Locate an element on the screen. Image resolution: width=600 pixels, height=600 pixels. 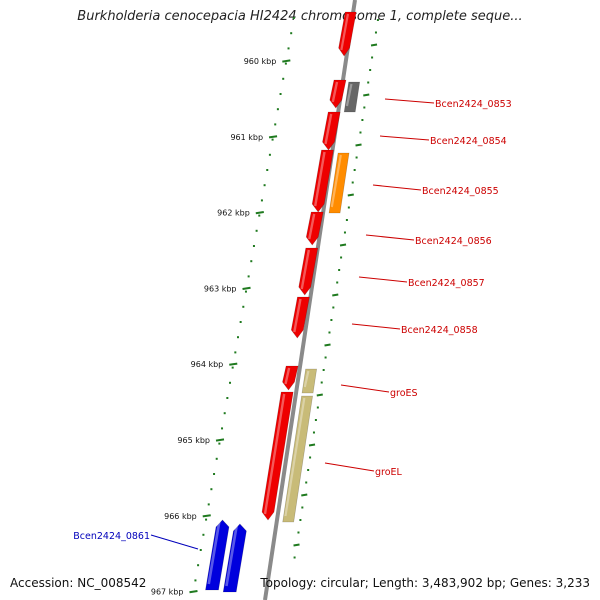
groEL-block-highlight is located at coordinates (274, 454).